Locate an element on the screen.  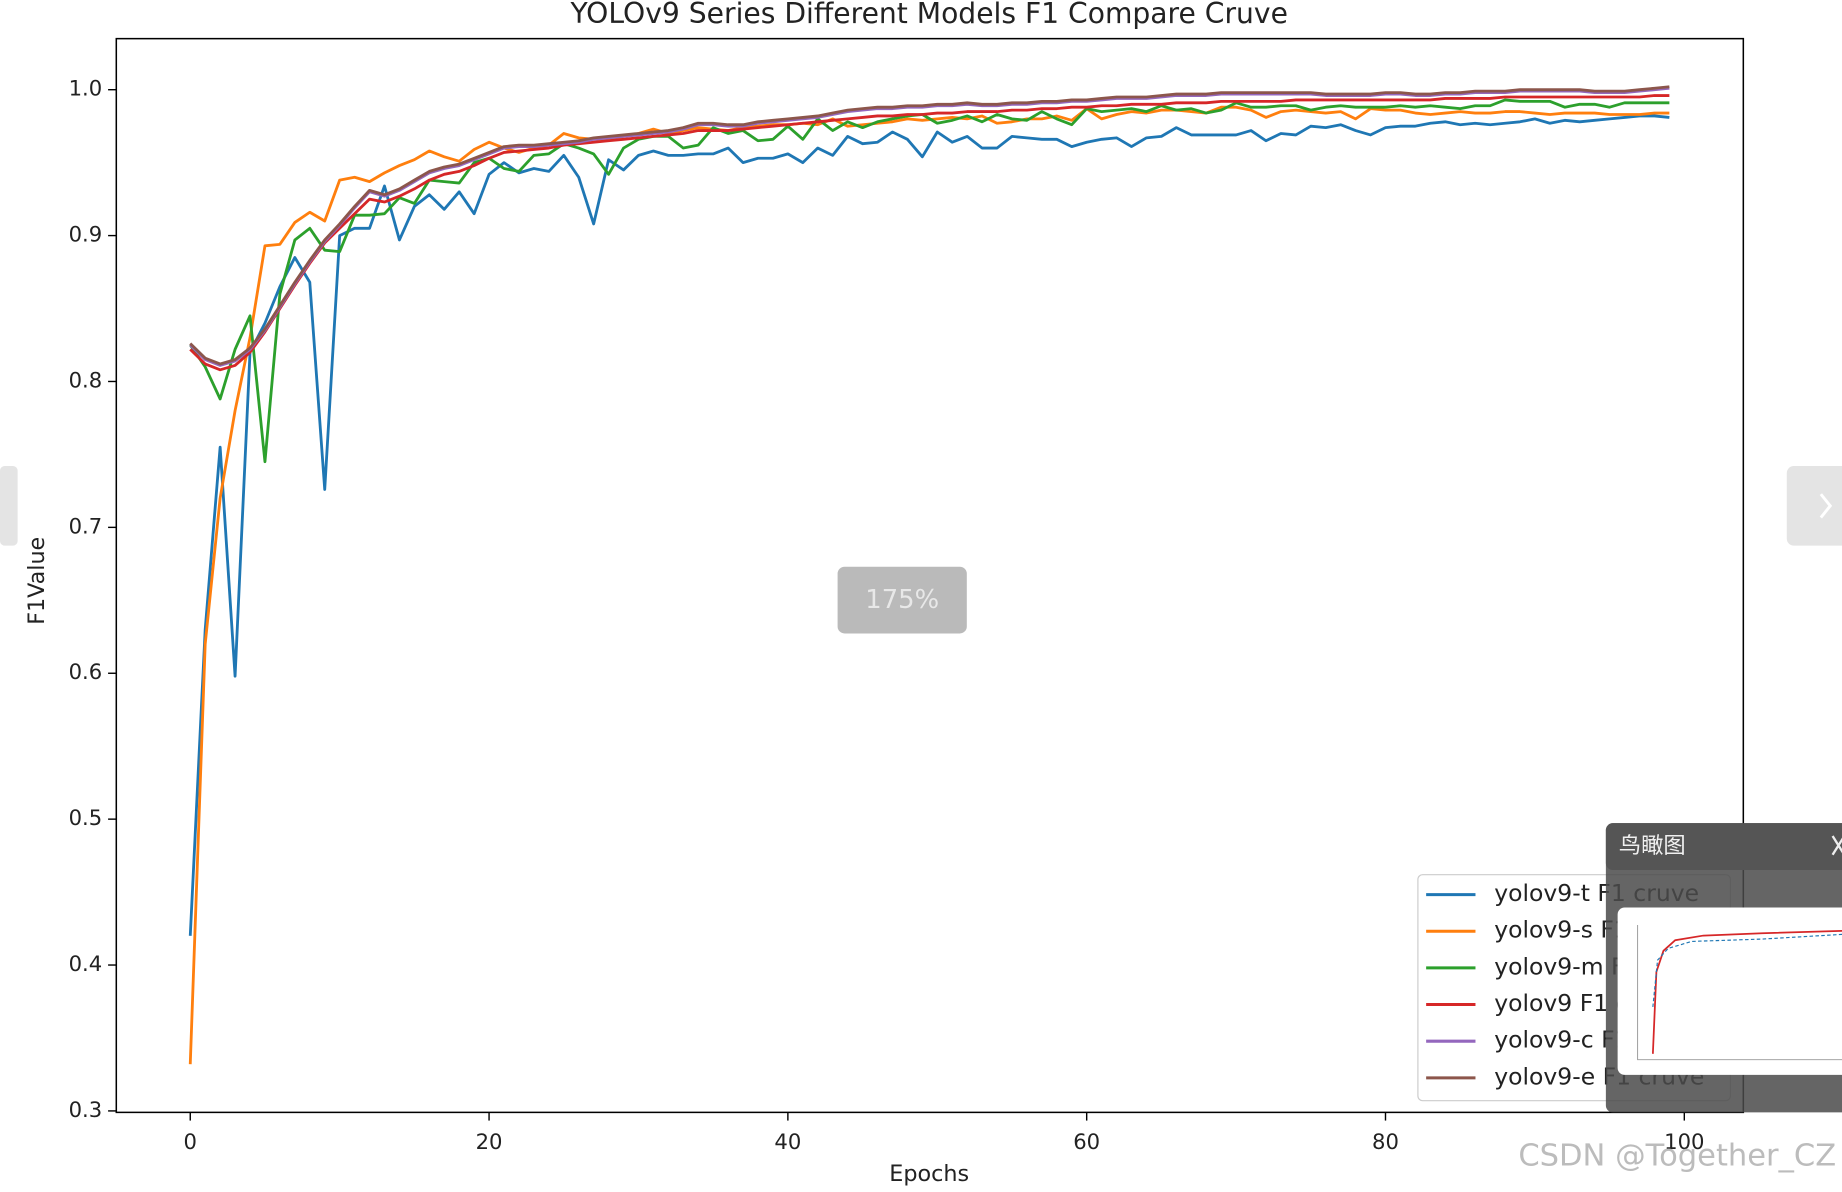
prev-button is located at coordinates (9, 506).